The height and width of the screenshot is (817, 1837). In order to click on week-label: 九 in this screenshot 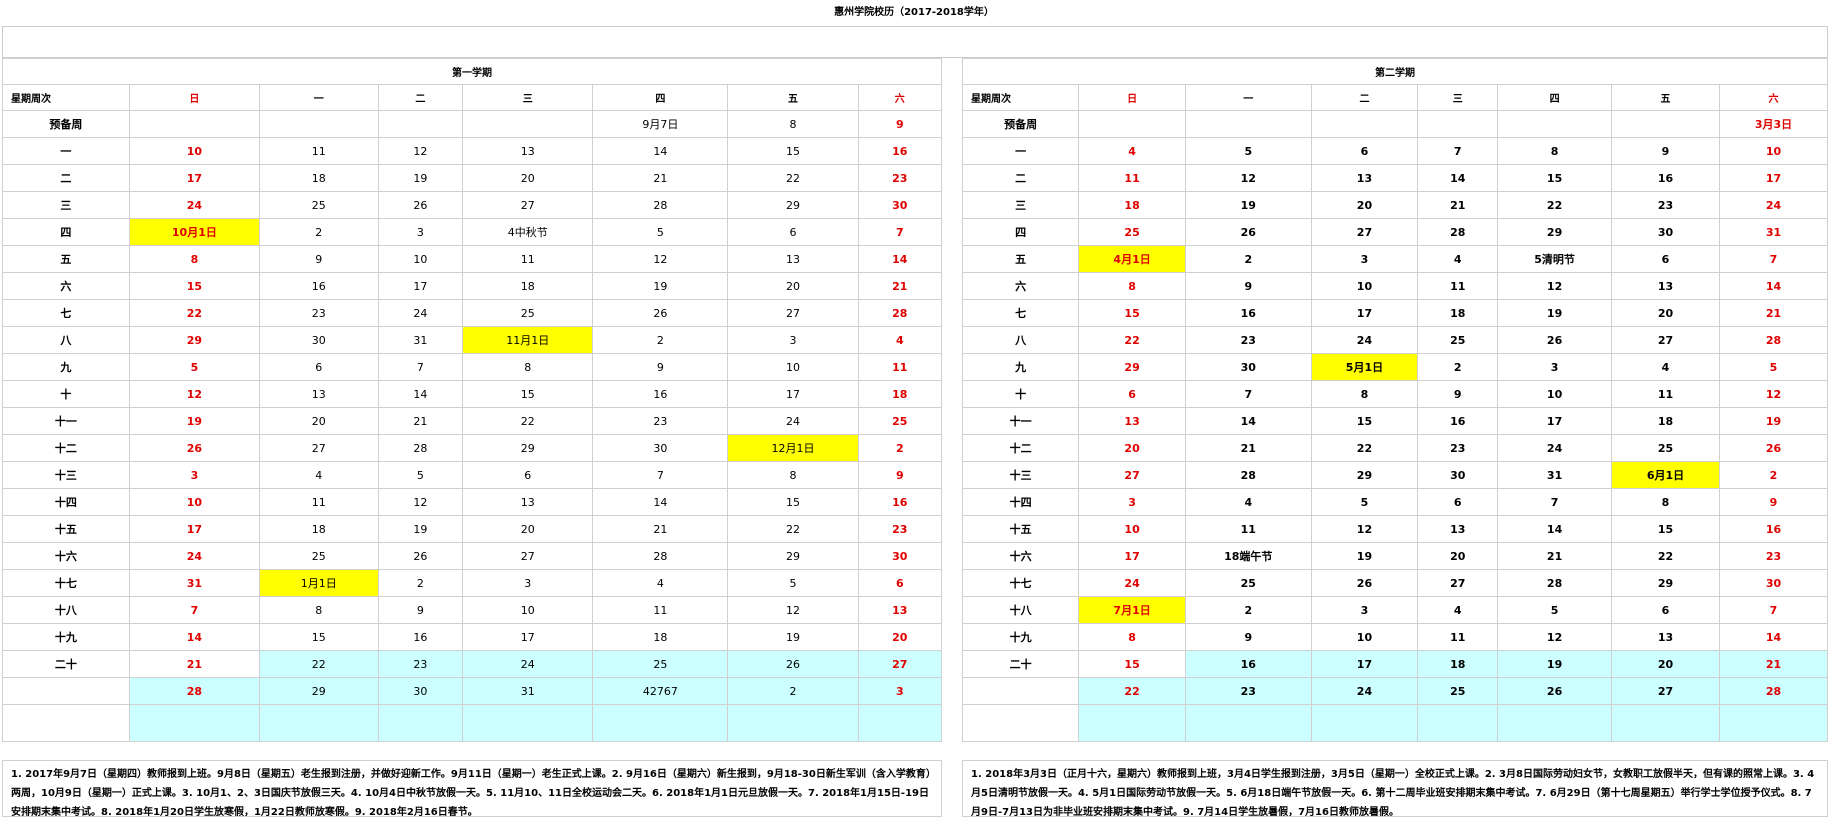, I will do `click(1020, 367)`.